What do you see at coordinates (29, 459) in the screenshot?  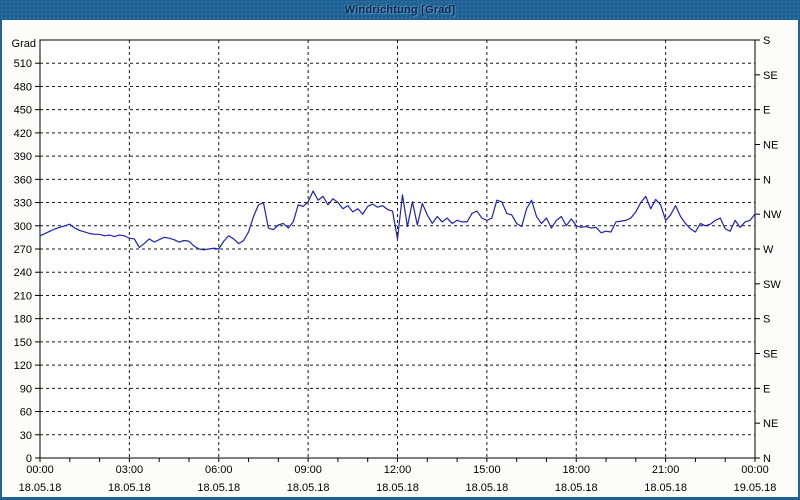 I see `y-left-tick-label: 0` at bounding box center [29, 459].